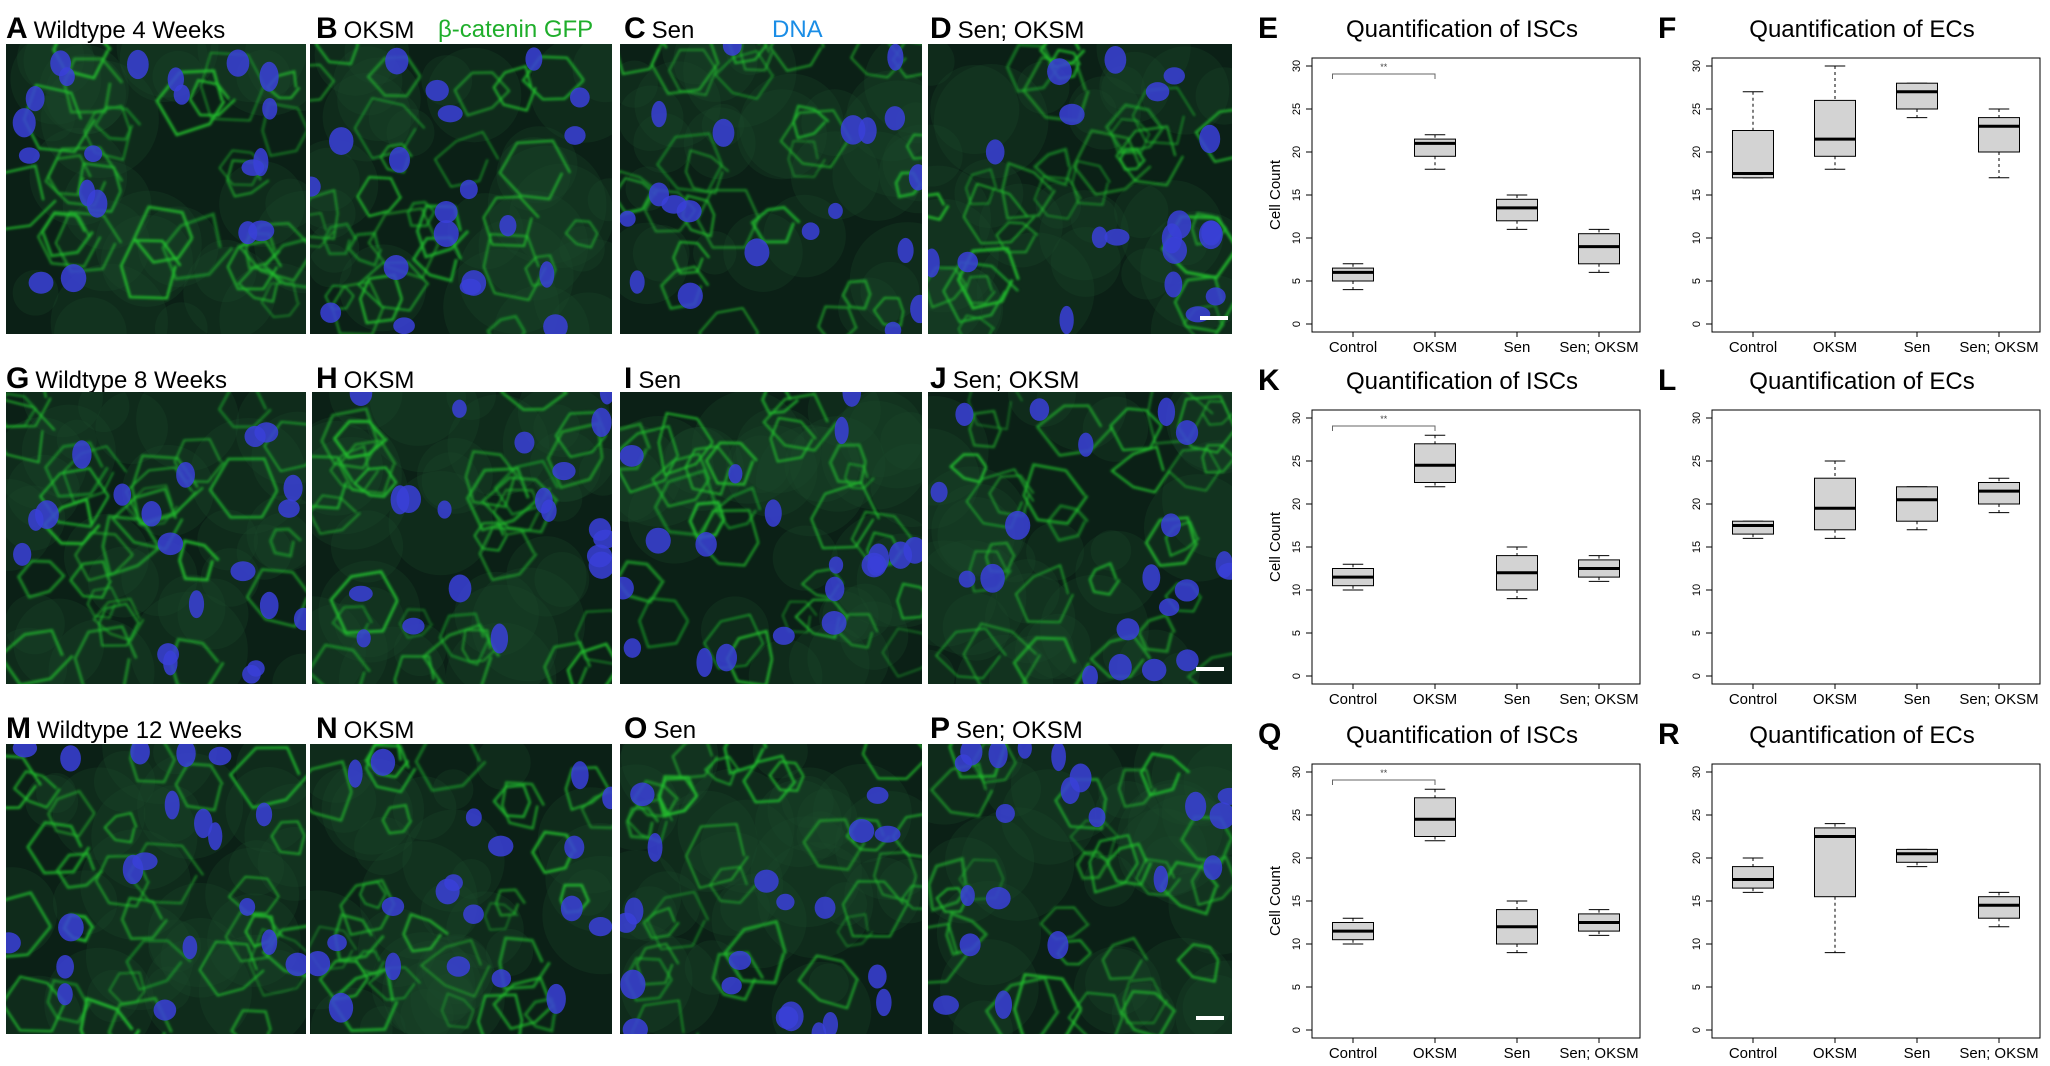  What do you see at coordinates (1007, 28) in the screenshot?
I see `panel-label-d: D Sen; OKSM` at bounding box center [1007, 28].